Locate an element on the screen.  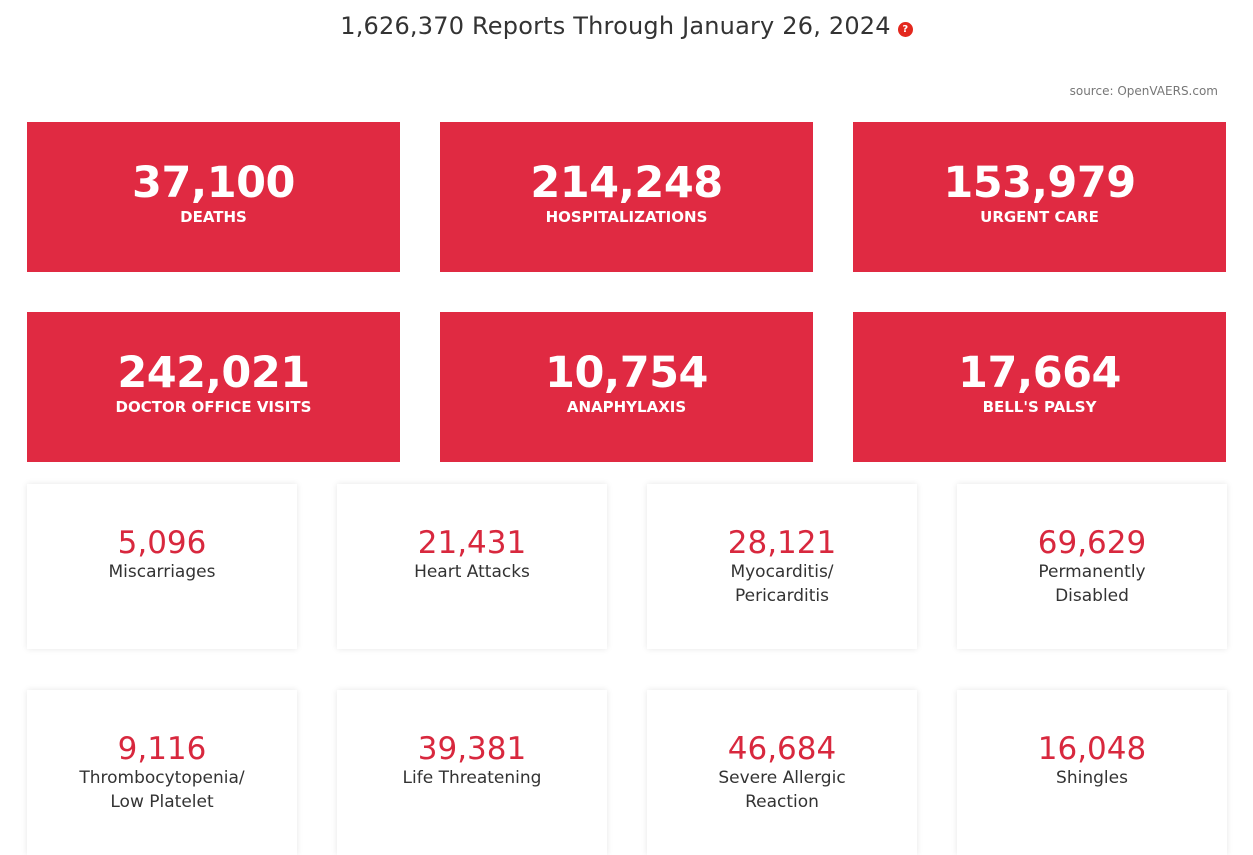
stat-card-hospitalizations: 214,248 HOSPITALIZATIONS is located at coordinates (626, 197).